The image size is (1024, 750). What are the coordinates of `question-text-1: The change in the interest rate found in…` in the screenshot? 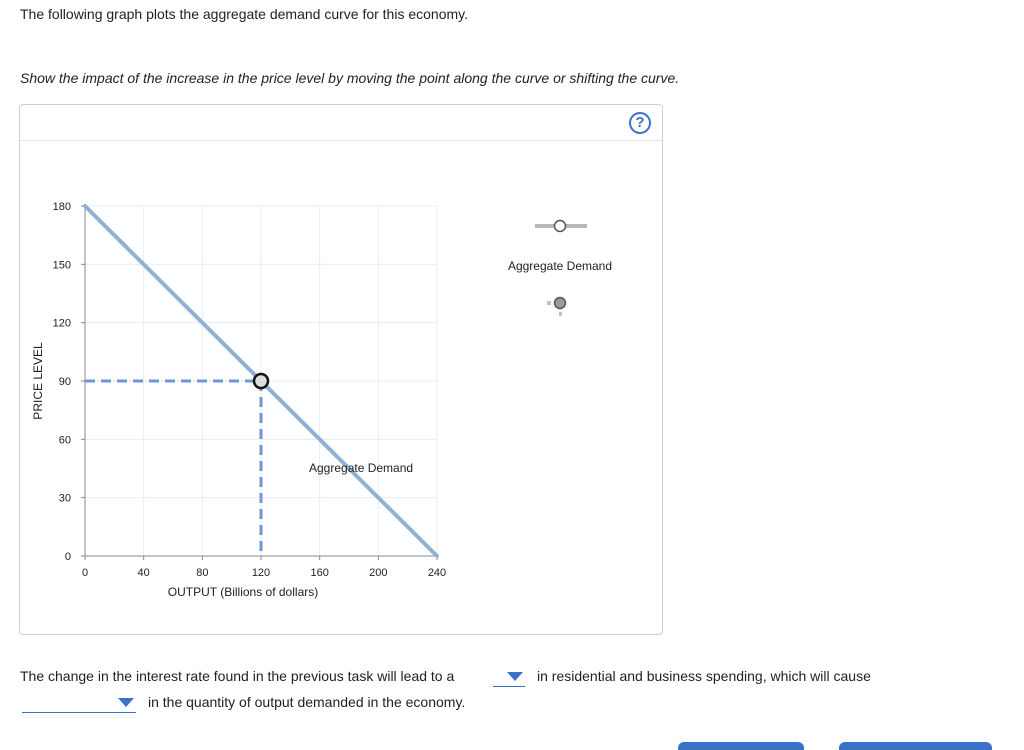 It's located at (237, 676).